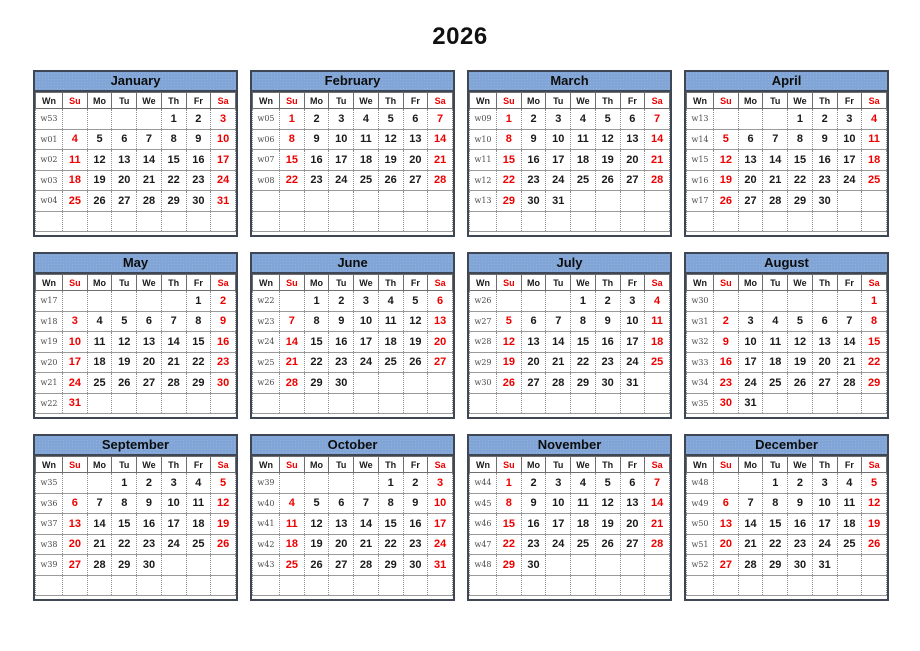 Image resolution: width=920 pixels, height=651 pixels. I want to click on date-cell: 17, so click(223, 160).